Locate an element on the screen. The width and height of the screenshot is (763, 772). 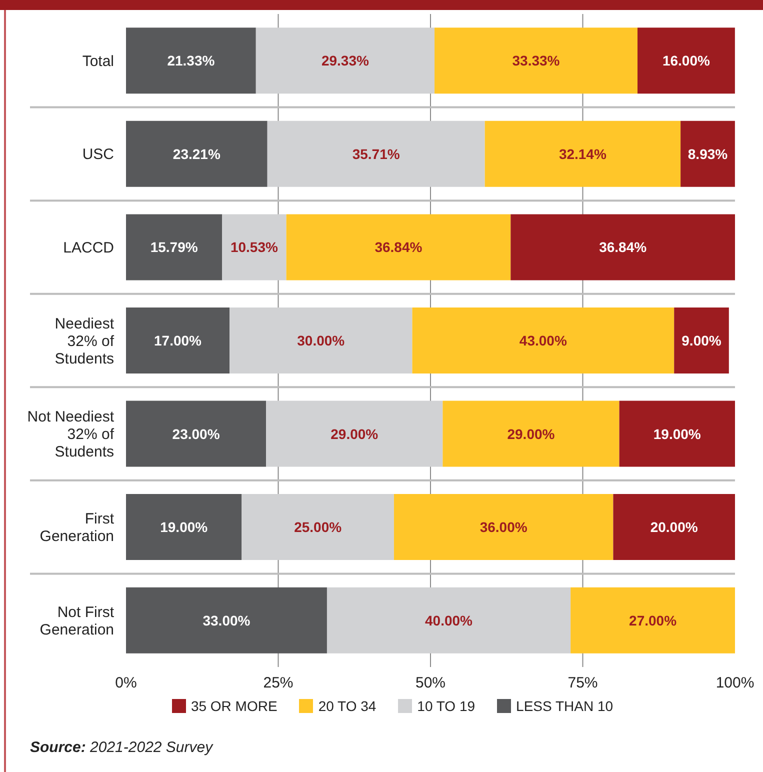
data-label: 9.00% is located at coordinates (702, 340).